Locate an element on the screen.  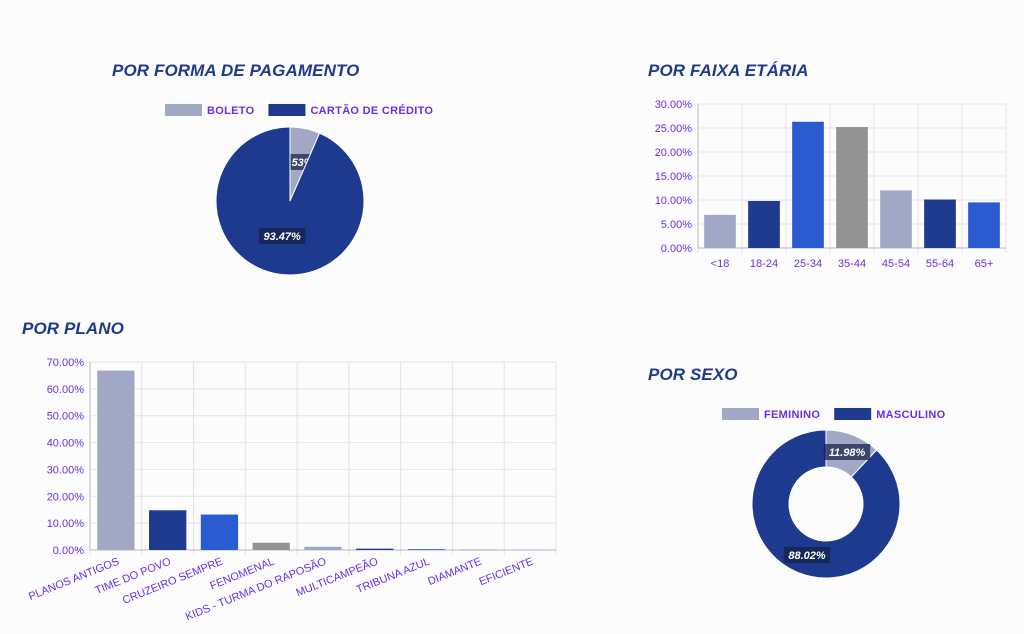
age-ytick-2: 10.00% is located at coordinates (674, 201).